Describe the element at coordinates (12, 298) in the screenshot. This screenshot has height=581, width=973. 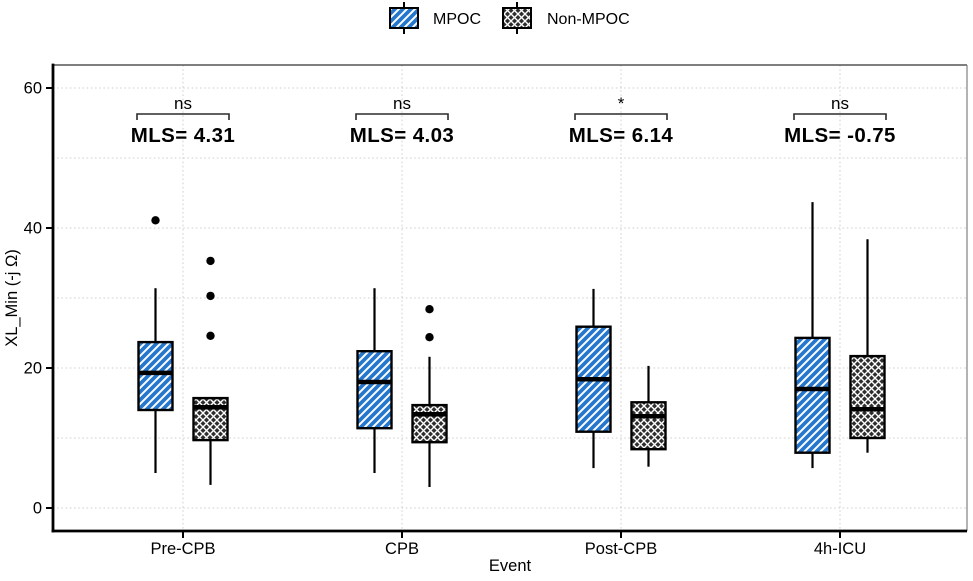
I see `y-axis-title: XL_Min (-j Ω)` at that location.